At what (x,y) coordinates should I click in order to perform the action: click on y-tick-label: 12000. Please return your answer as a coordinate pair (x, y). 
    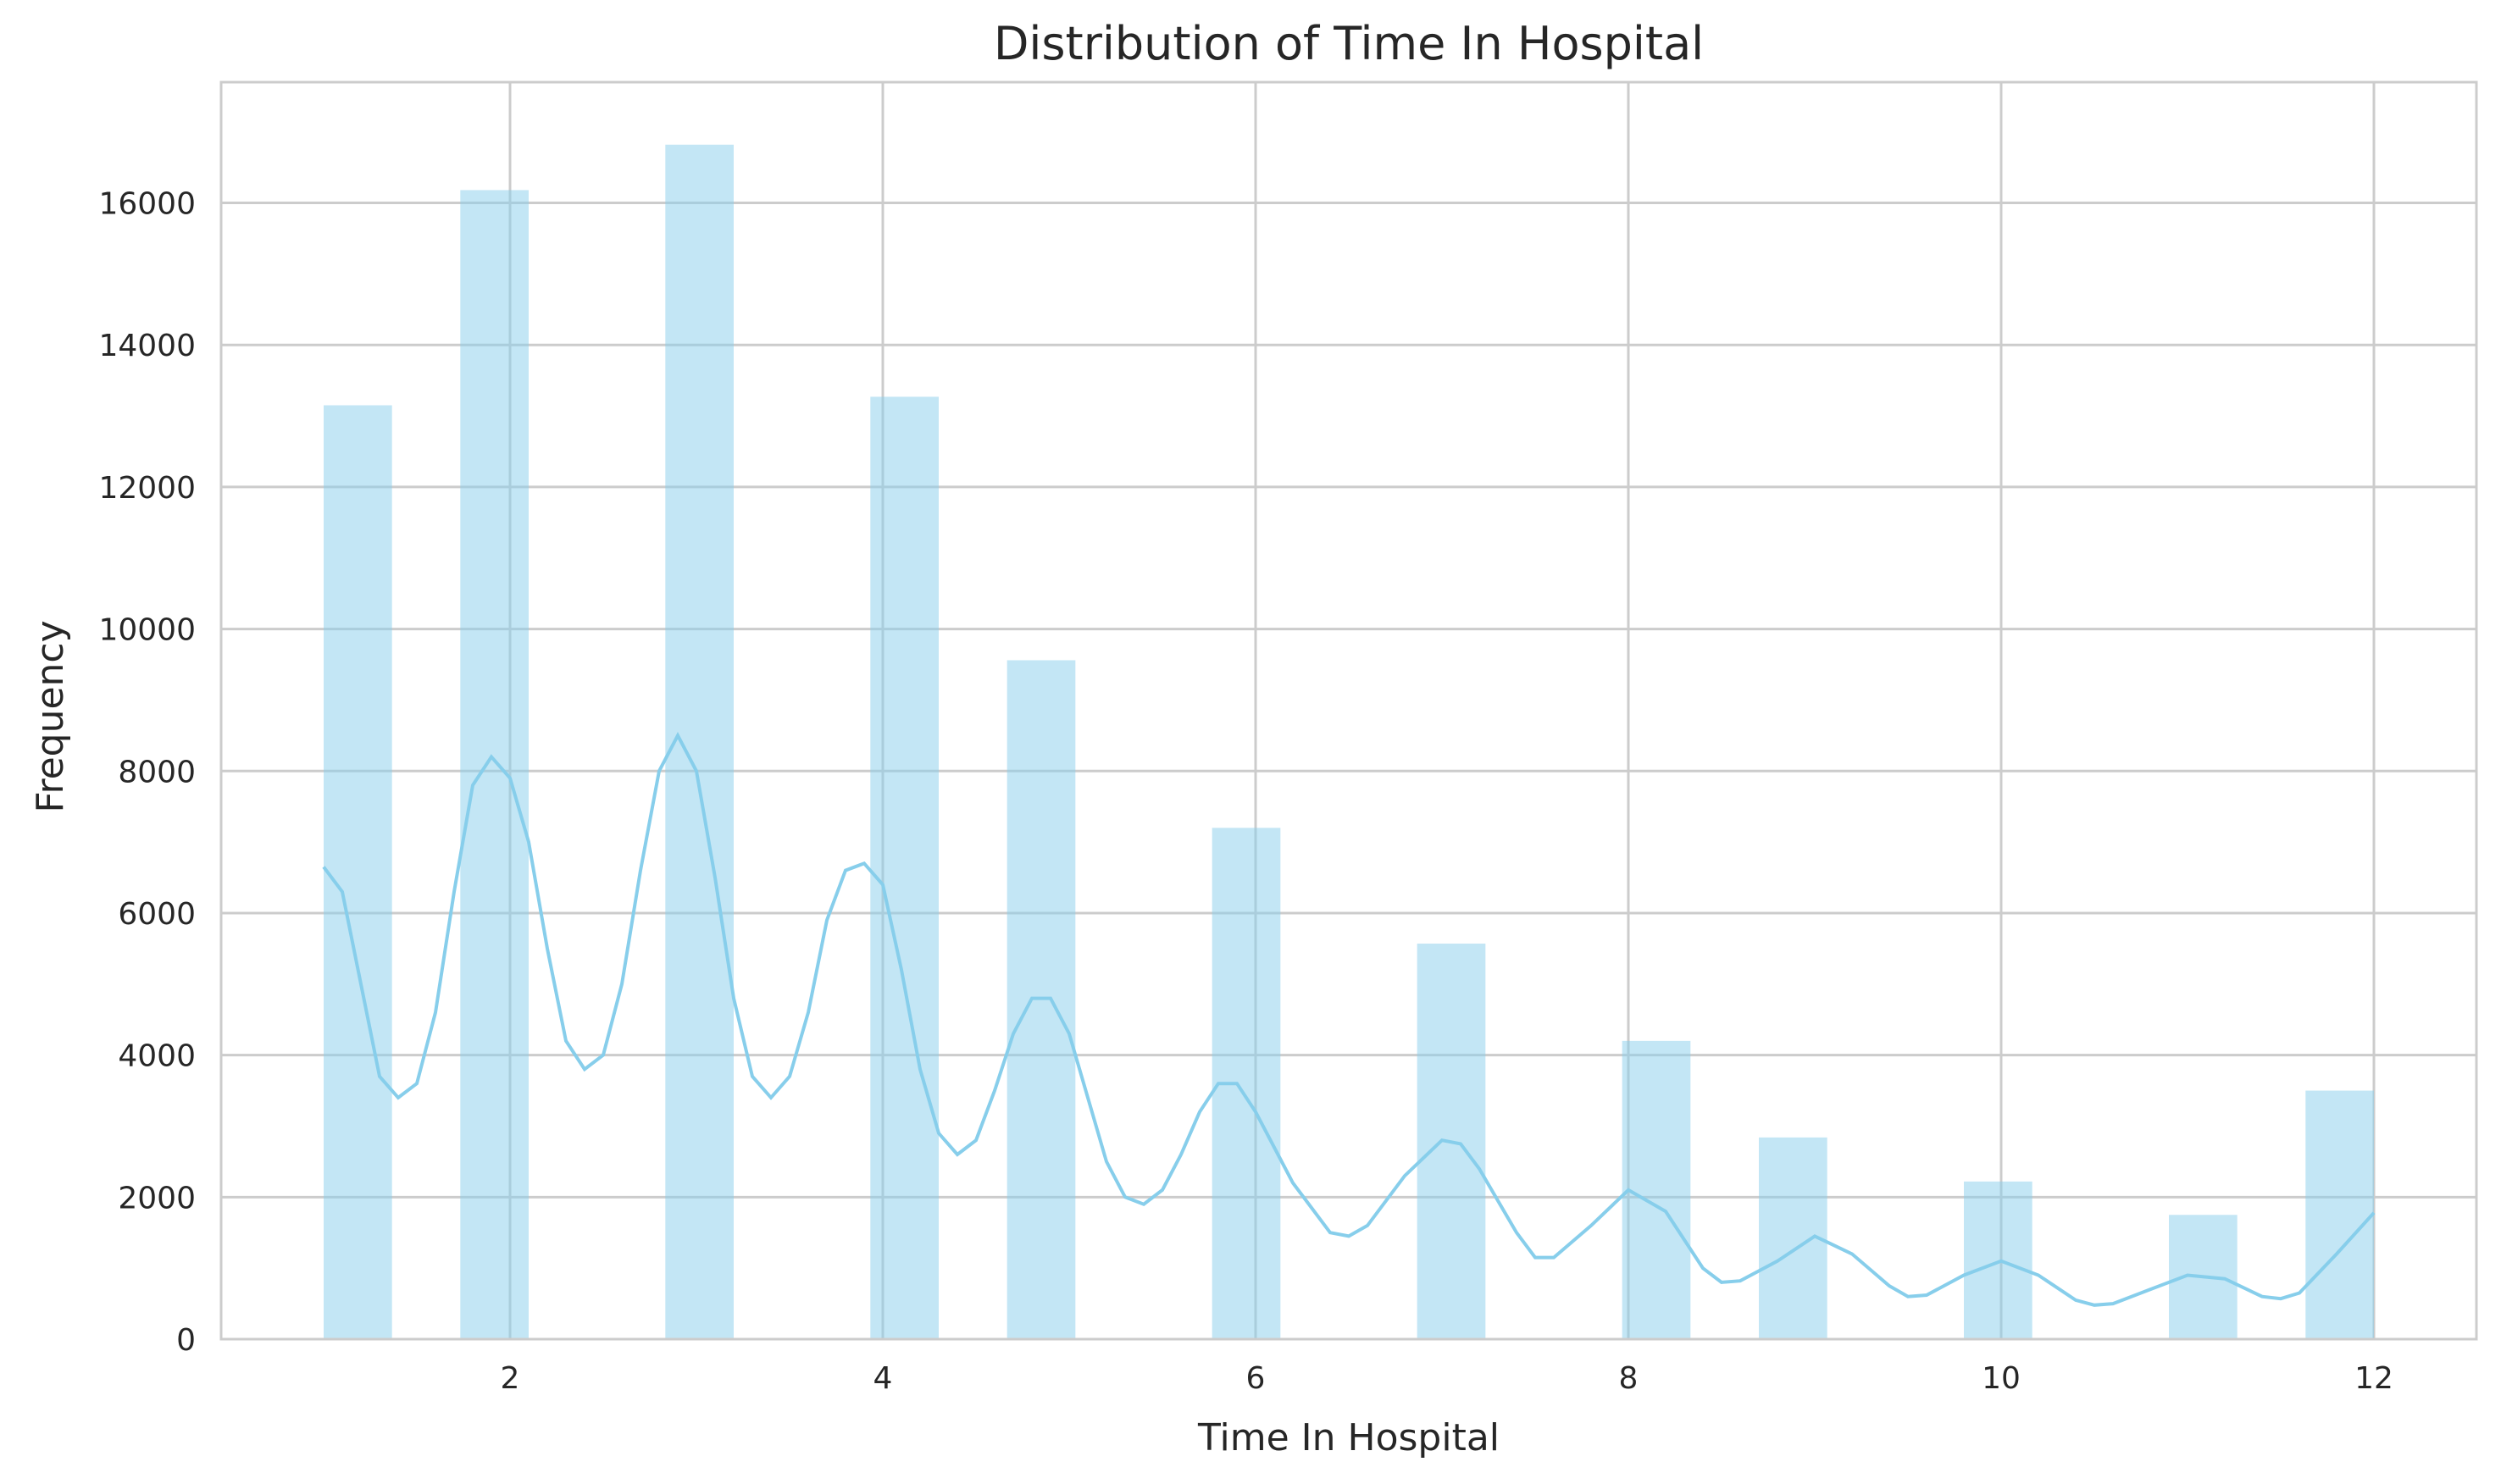
    Looking at the image, I should click on (147, 488).